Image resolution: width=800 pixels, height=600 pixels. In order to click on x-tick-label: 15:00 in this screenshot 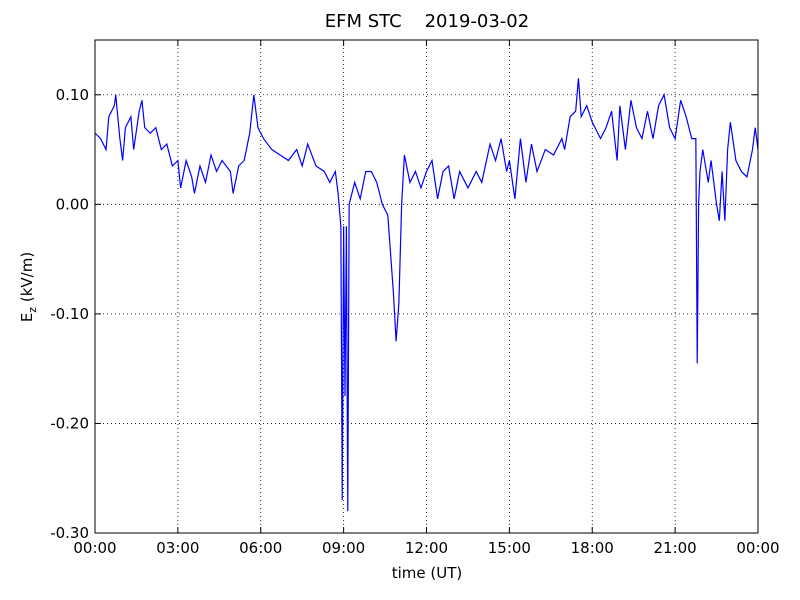, I will do `click(509, 548)`.